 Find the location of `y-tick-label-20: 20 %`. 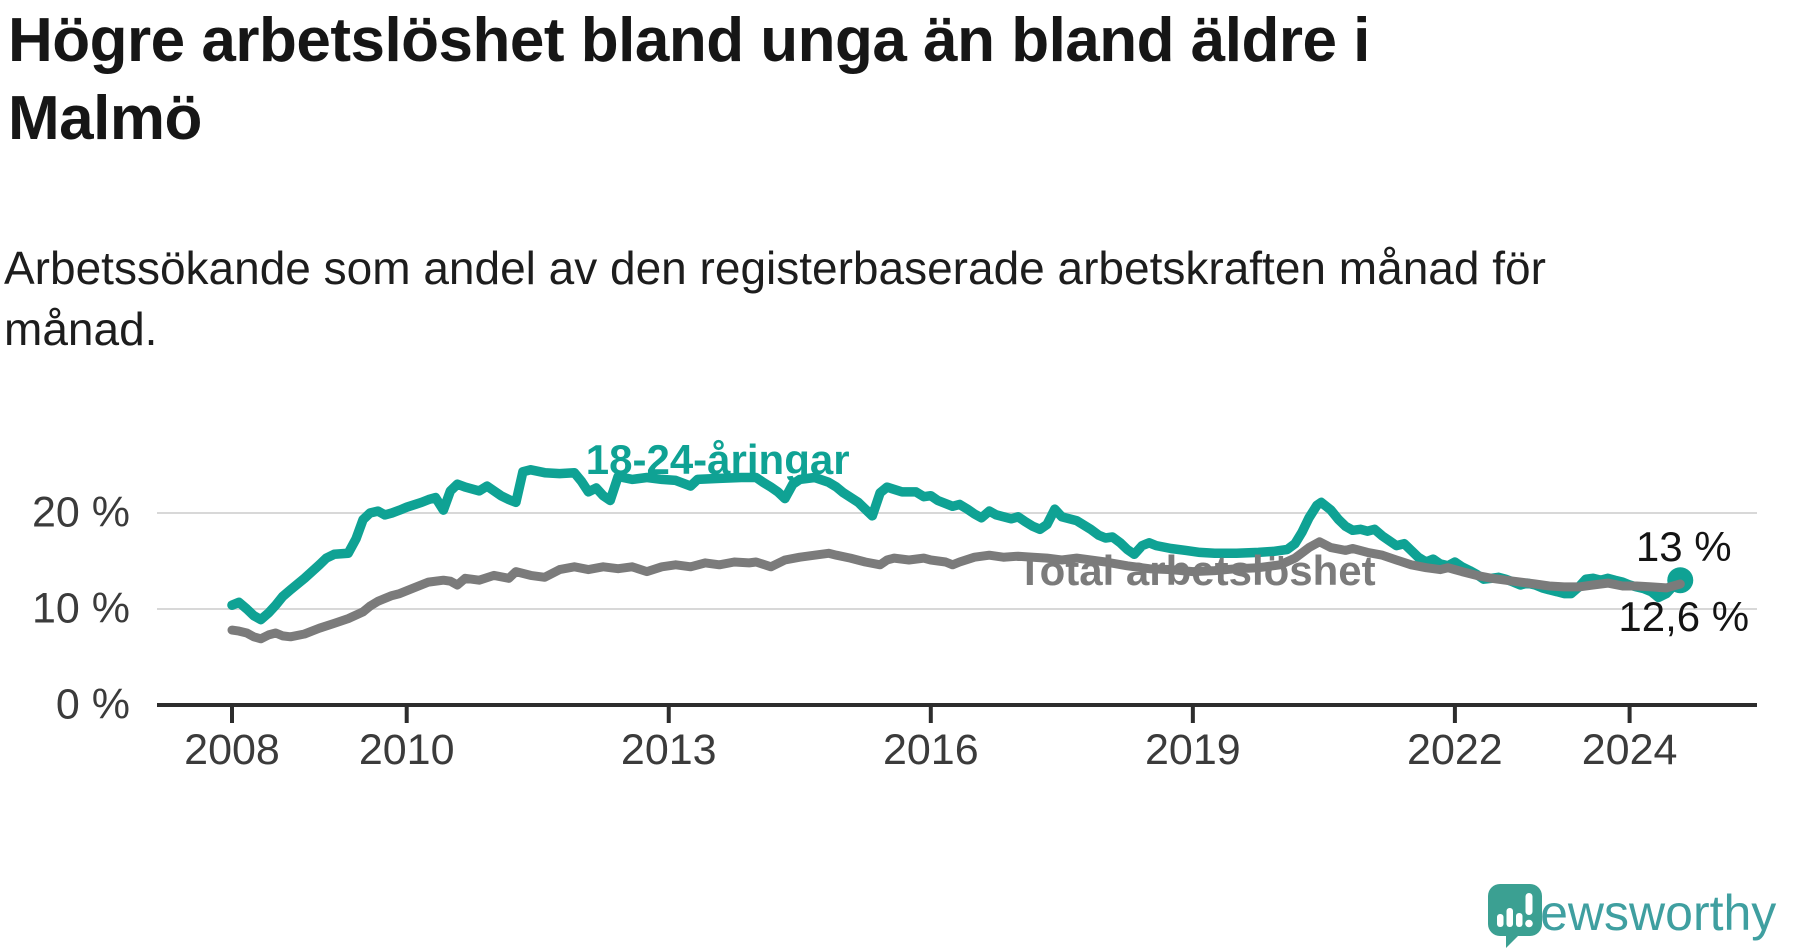

y-tick-label-20: 20 % is located at coordinates (80, 512).